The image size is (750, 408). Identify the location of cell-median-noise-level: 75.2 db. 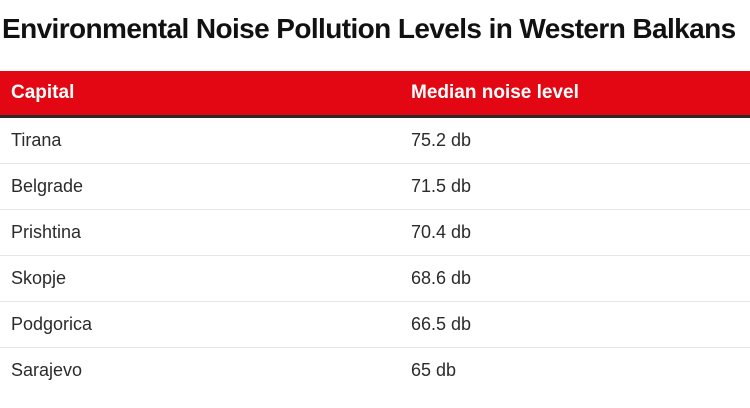
(441, 140).